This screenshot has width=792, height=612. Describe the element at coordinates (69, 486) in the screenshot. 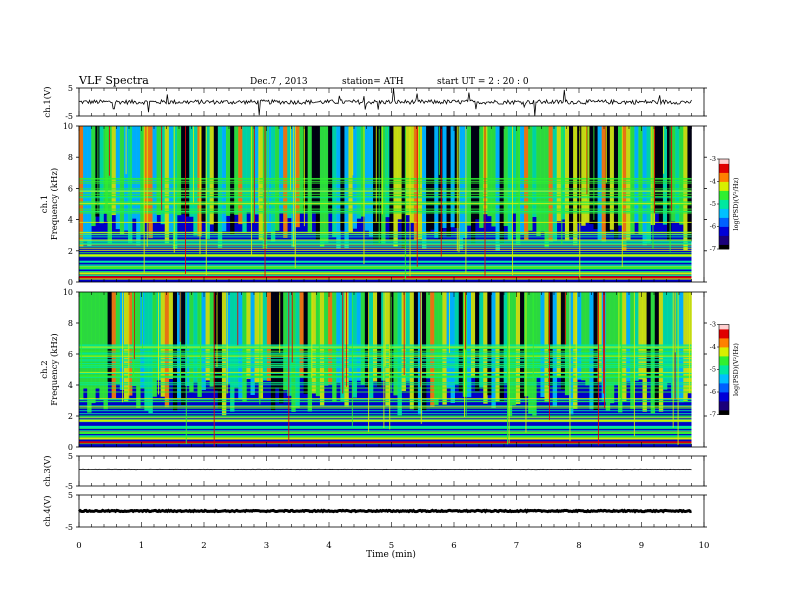

I see `ch3-waveform-ytick-label: -5` at that location.